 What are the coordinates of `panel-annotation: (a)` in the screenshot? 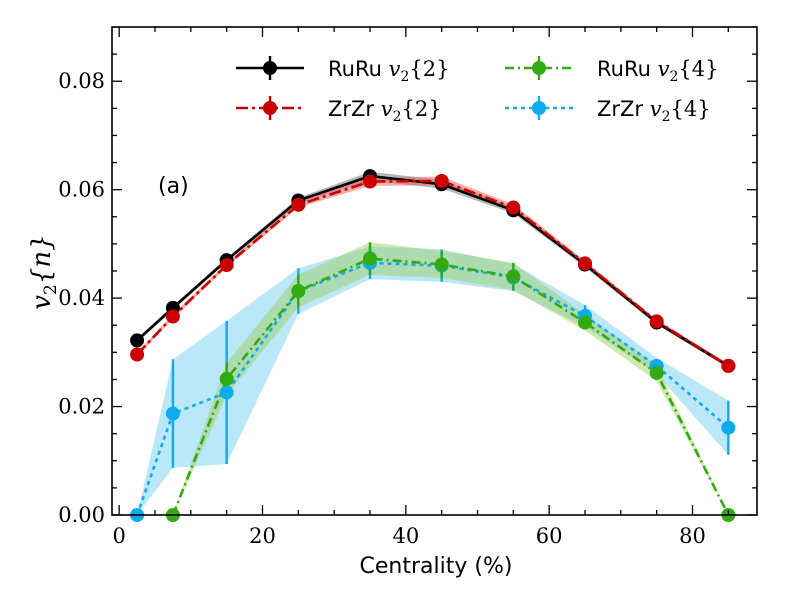 It's located at (173, 186).